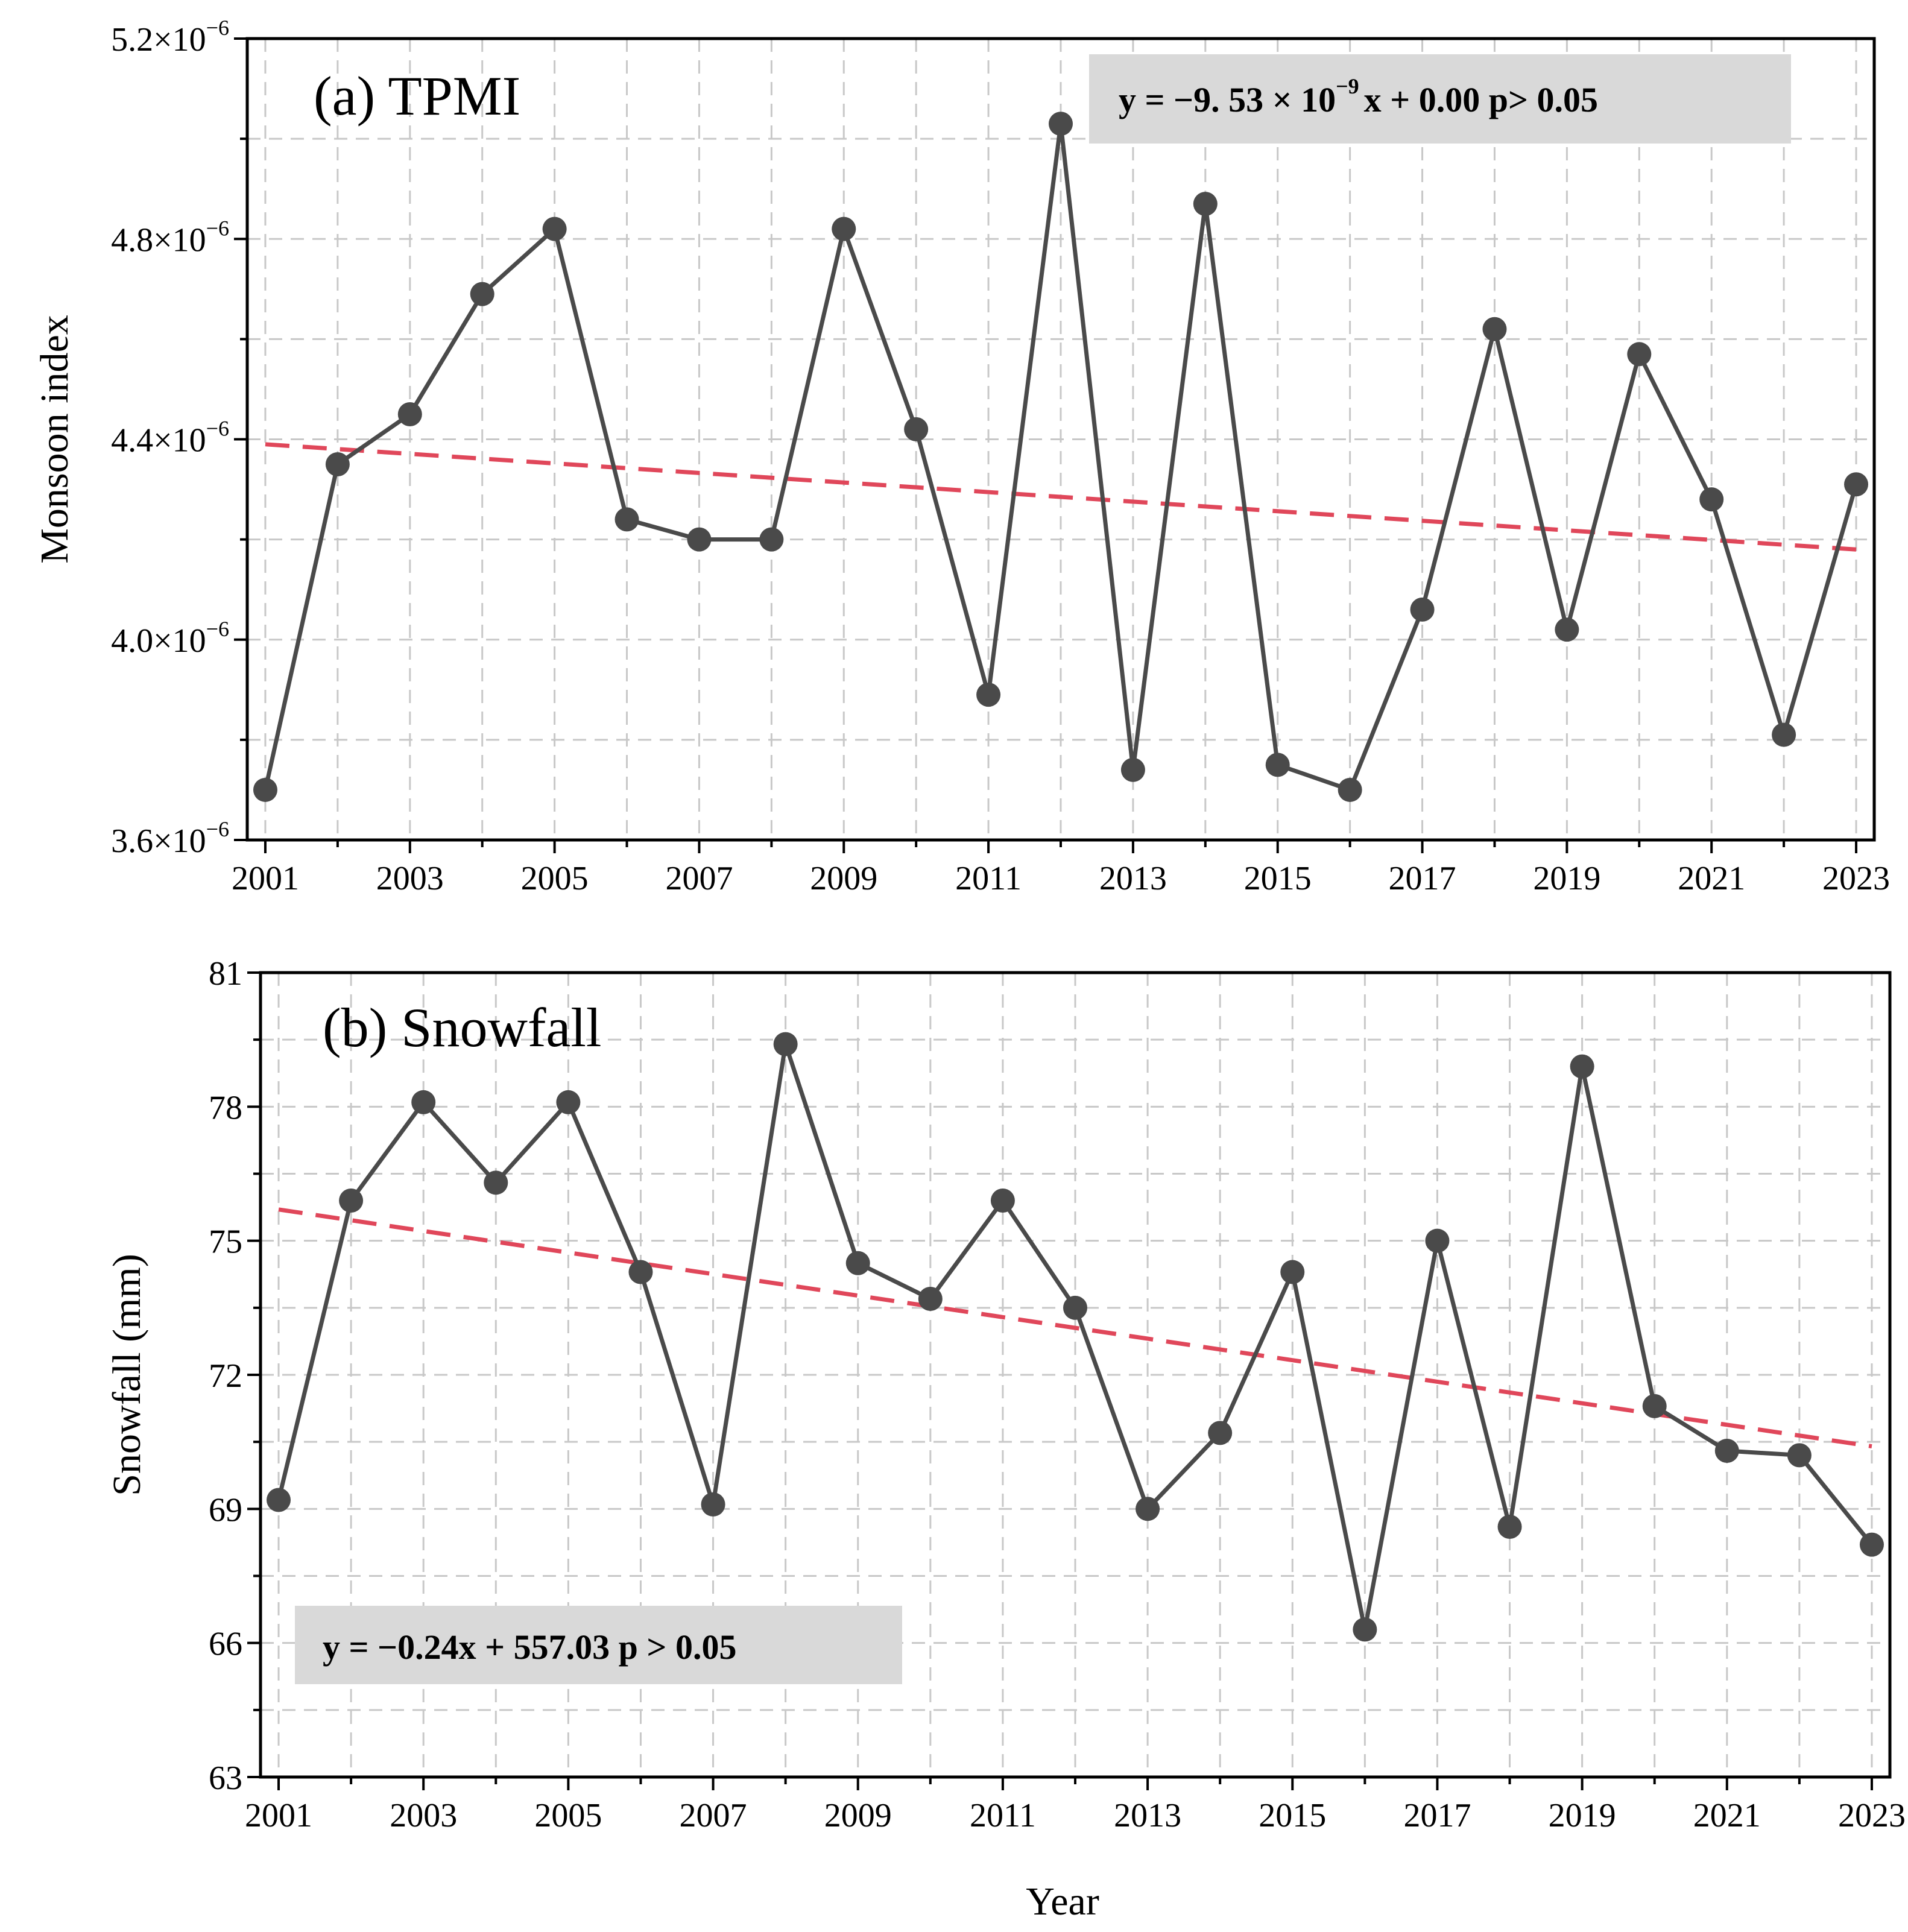 Image resolution: width=1908 pixels, height=1932 pixels. What do you see at coordinates (529, 1647) in the screenshot?
I see `regression-equation: y = −0.24x + 557.03 p > 0.05` at bounding box center [529, 1647].